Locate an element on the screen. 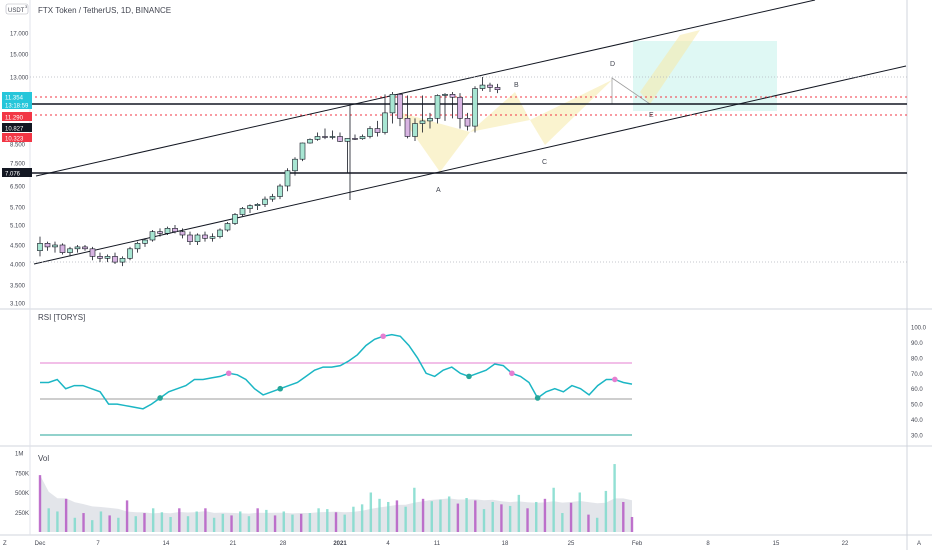  pattern-label-b: B is located at coordinates (516, 85).